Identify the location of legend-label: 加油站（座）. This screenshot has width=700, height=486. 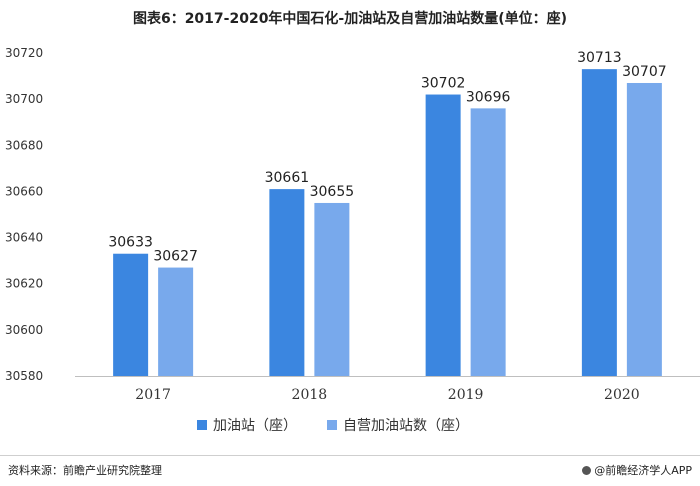
(255, 426).